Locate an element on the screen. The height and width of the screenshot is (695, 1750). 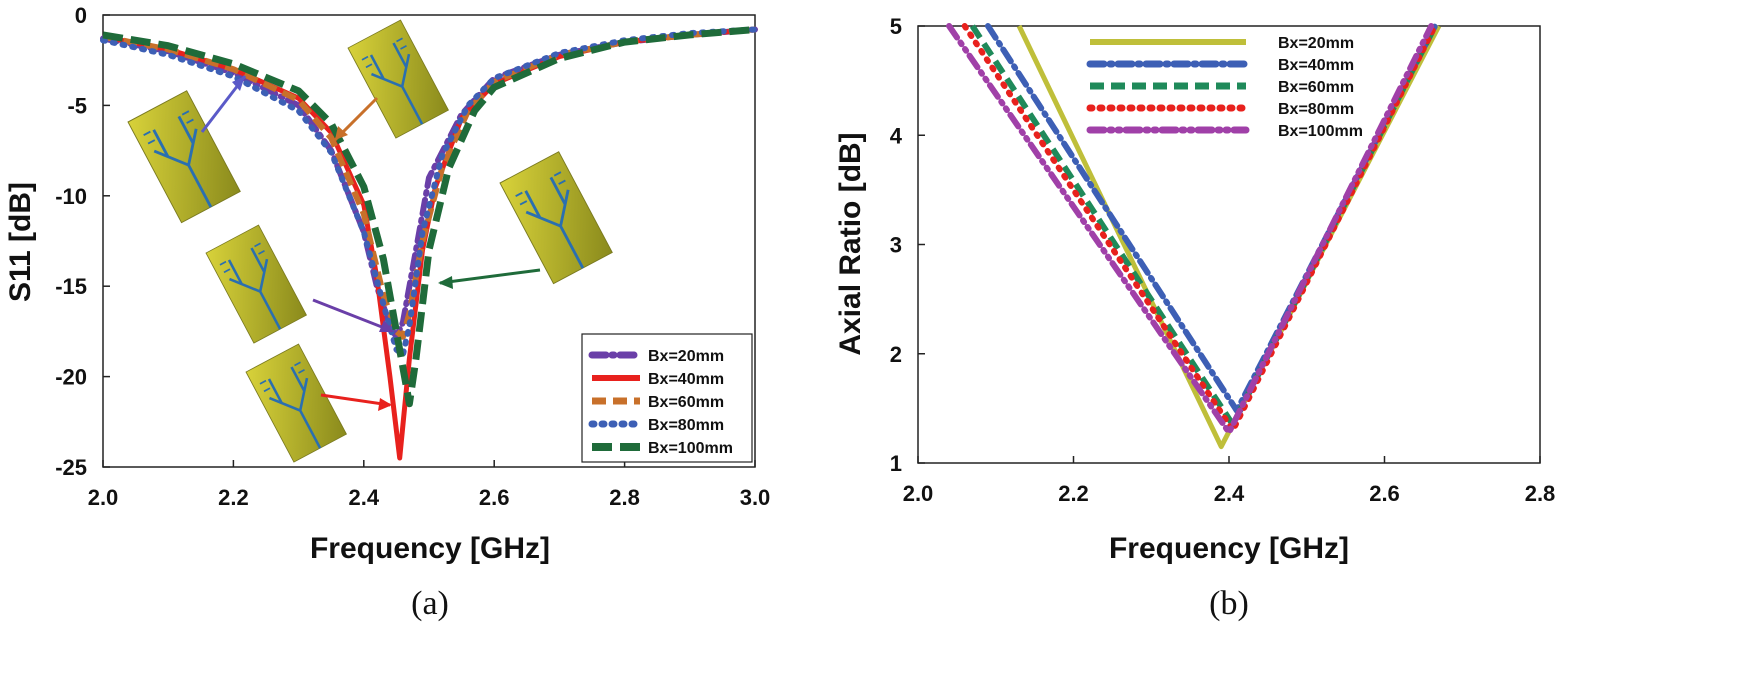
y-tick-label: 5 is located at coordinates (896, 26).